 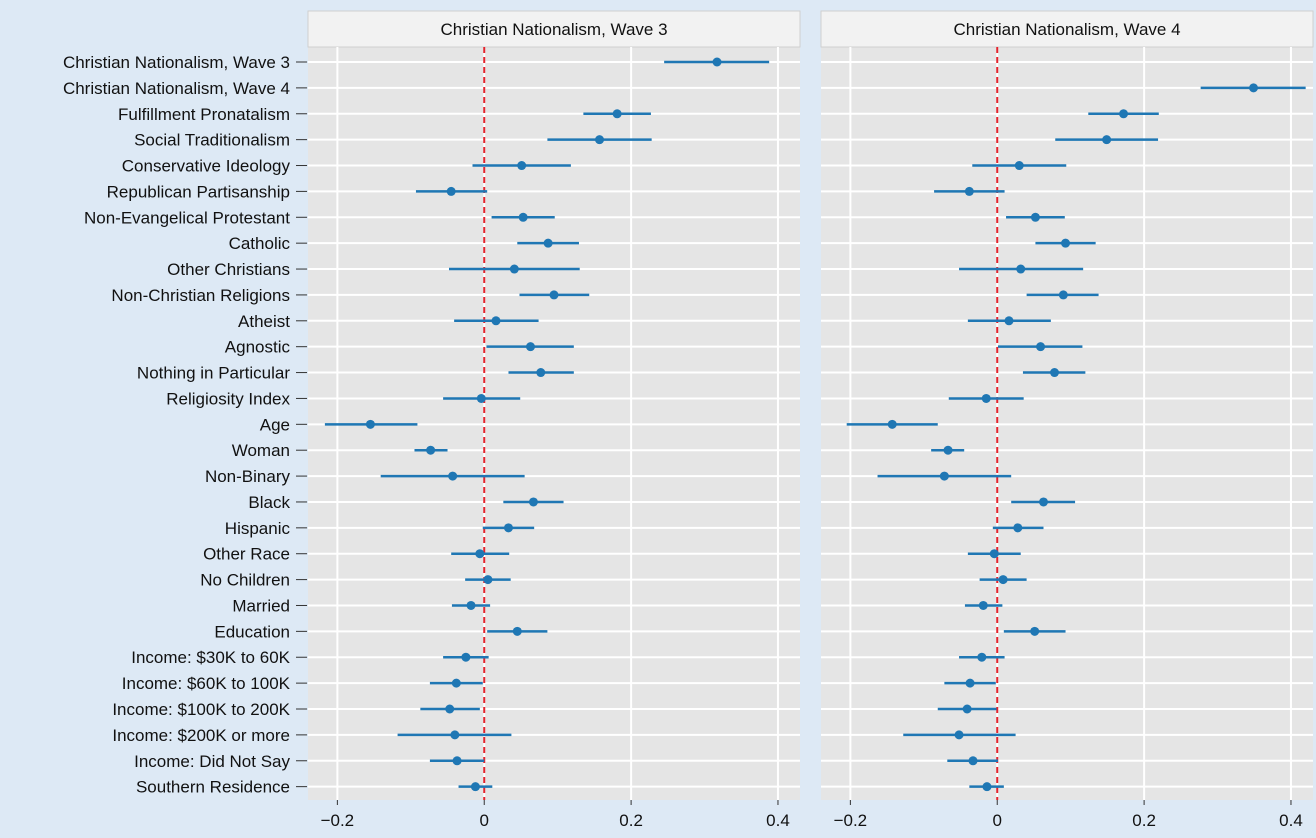 I want to click on y-tick-label: Income: $30K to 60K, so click(x=210, y=657).